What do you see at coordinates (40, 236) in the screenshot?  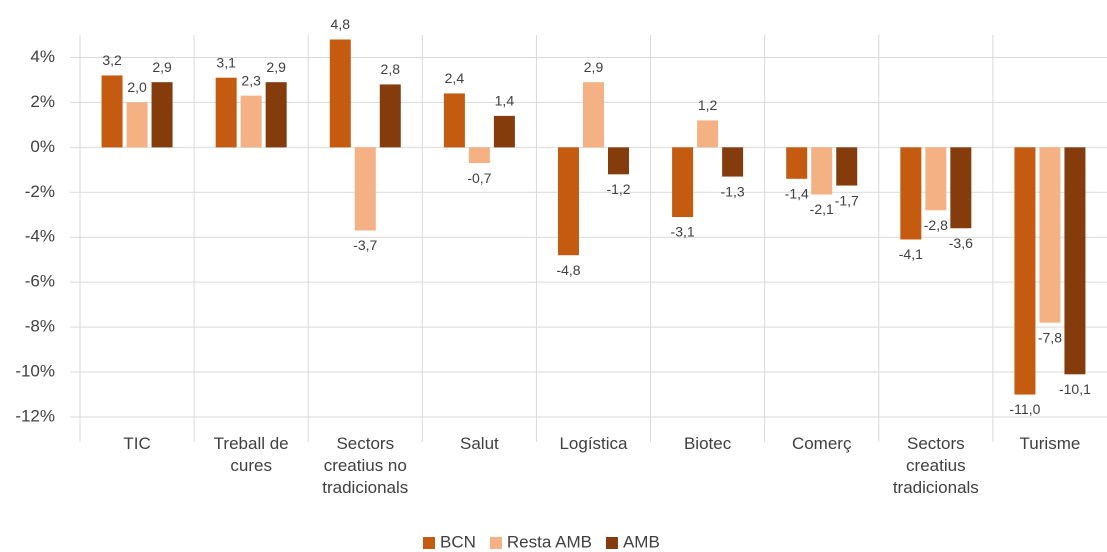 I see `y-tick-label: -4%` at bounding box center [40, 236].